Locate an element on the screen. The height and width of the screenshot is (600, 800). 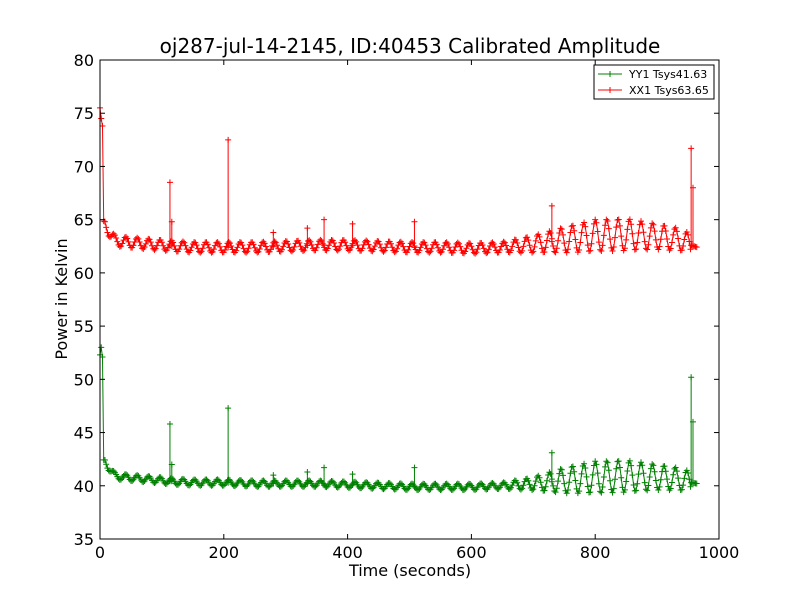
legend-label-0: YY1 Tsys41.63 is located at coordinates (667, 74).